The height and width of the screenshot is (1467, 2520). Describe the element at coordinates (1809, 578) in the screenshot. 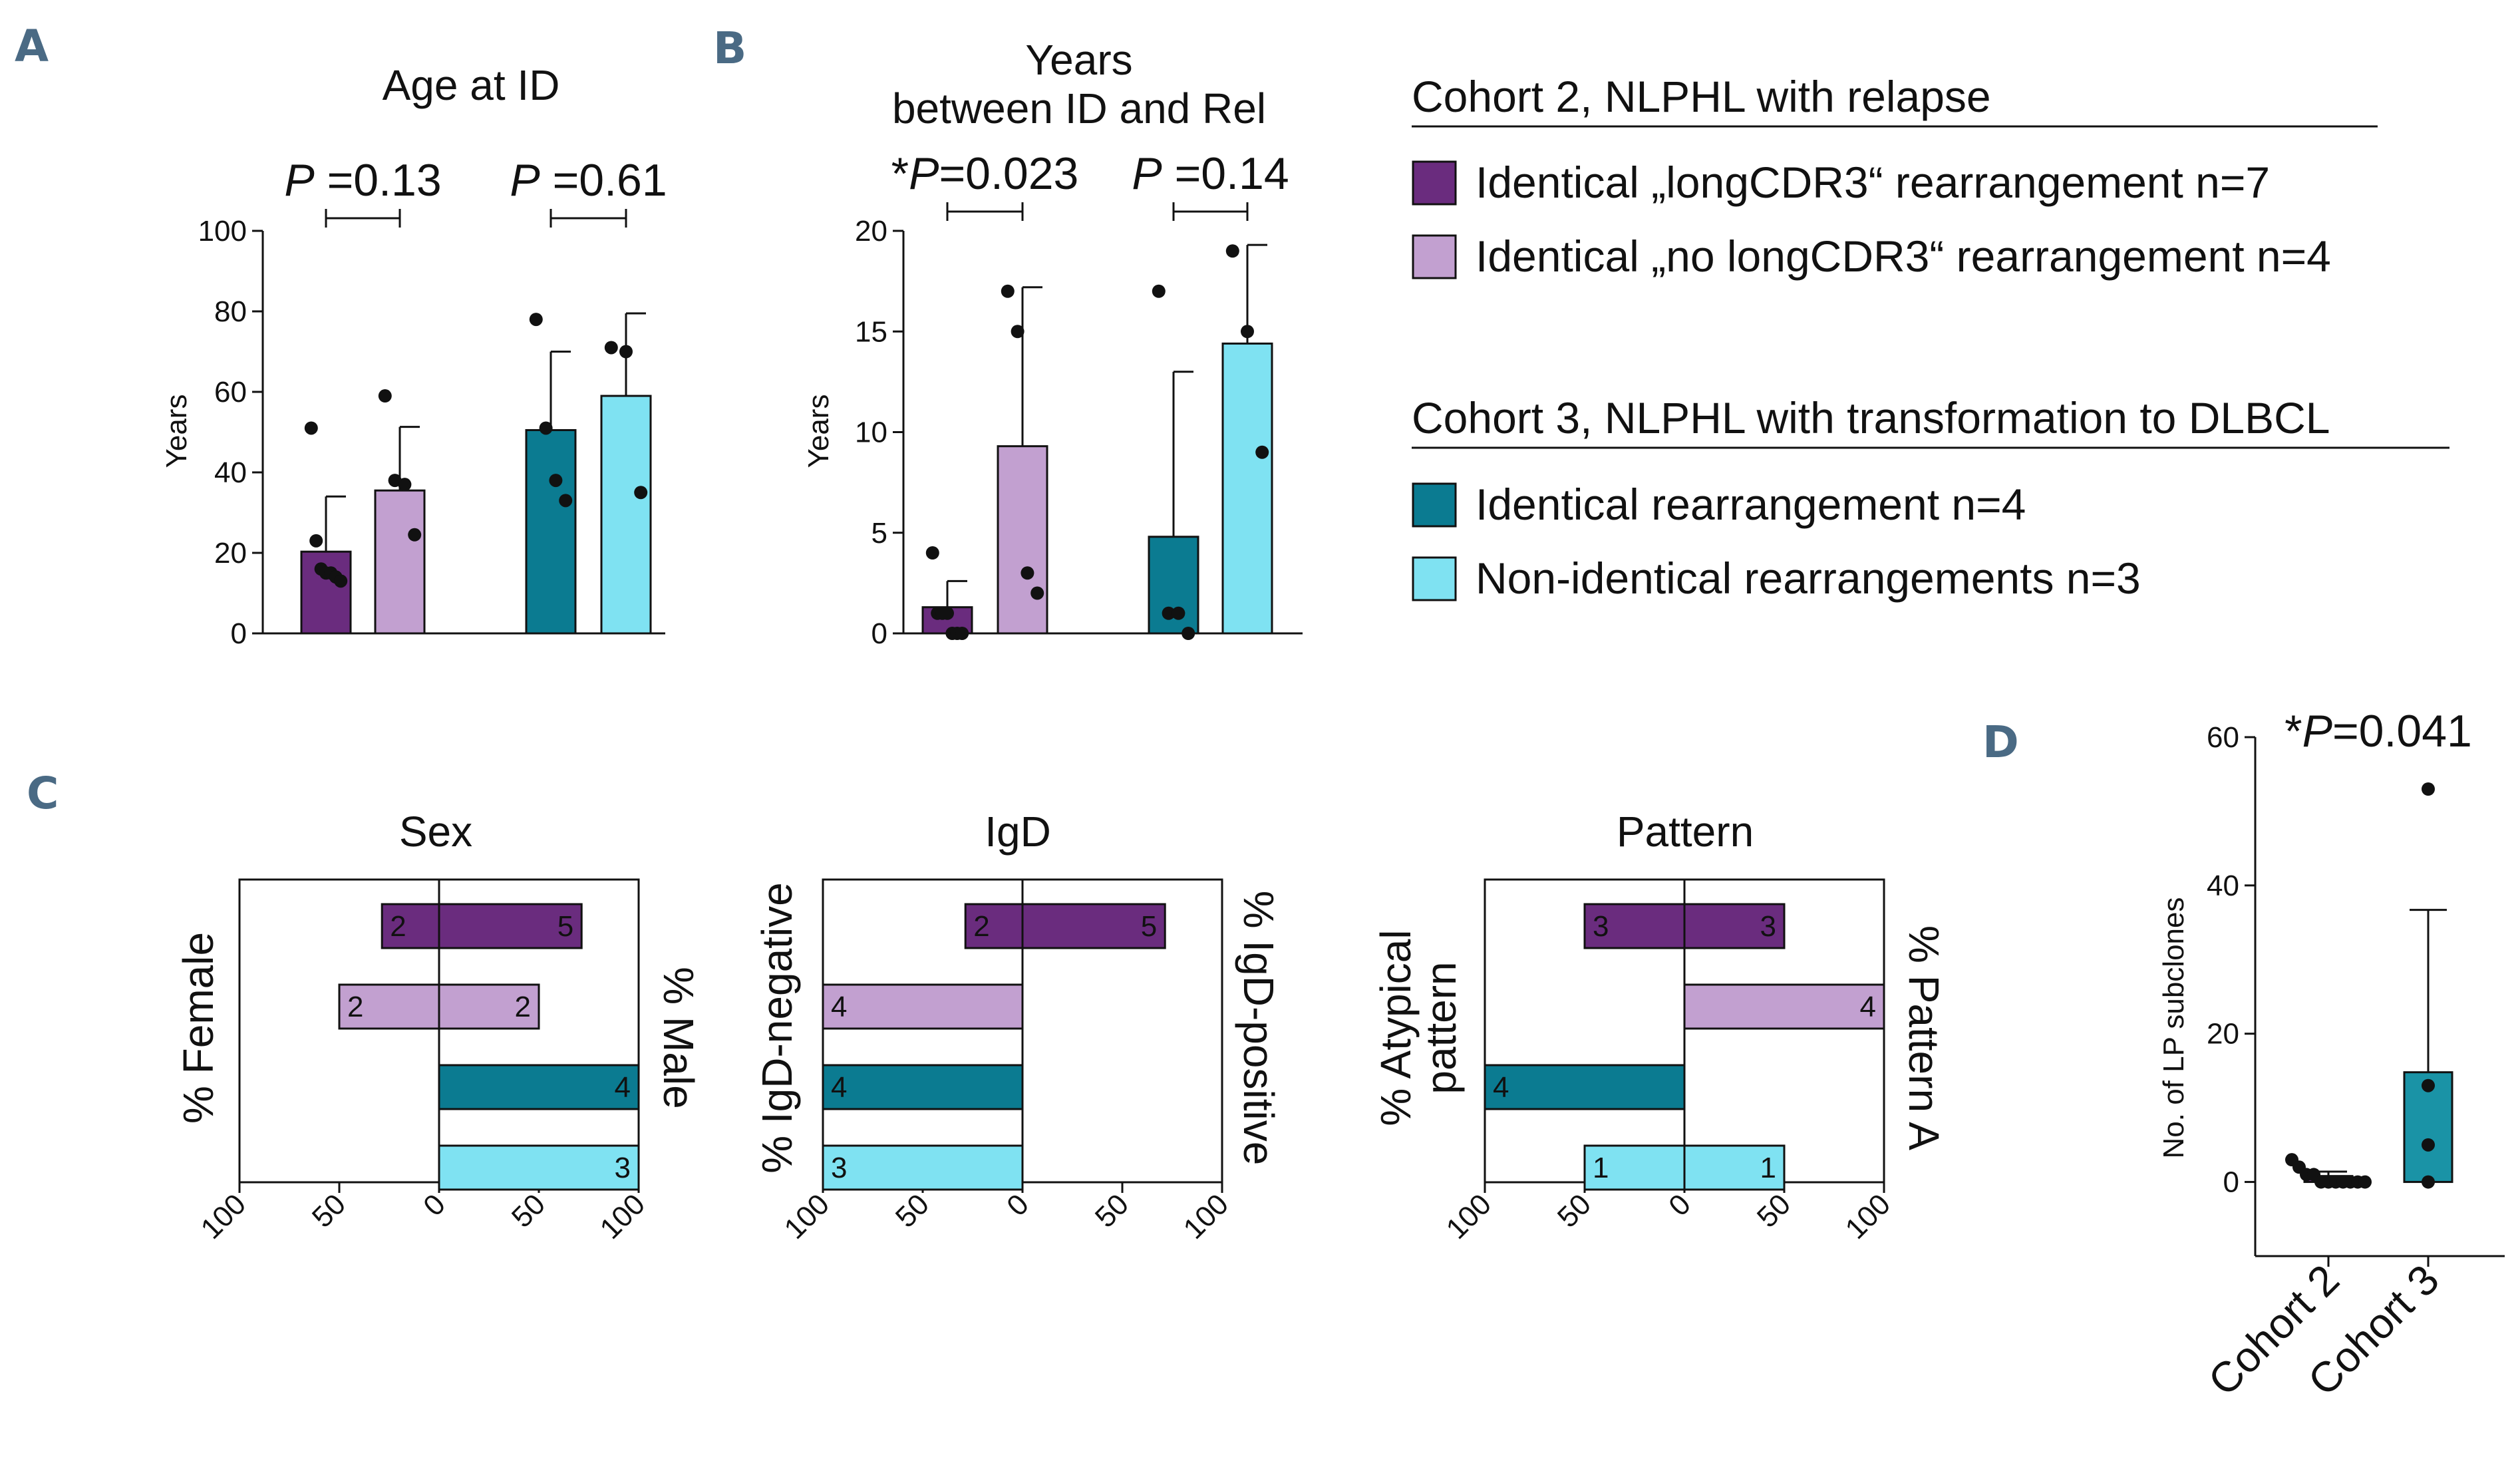

I see `legend-label-non-identical: Non-identical rearrangements n=3` at that location.